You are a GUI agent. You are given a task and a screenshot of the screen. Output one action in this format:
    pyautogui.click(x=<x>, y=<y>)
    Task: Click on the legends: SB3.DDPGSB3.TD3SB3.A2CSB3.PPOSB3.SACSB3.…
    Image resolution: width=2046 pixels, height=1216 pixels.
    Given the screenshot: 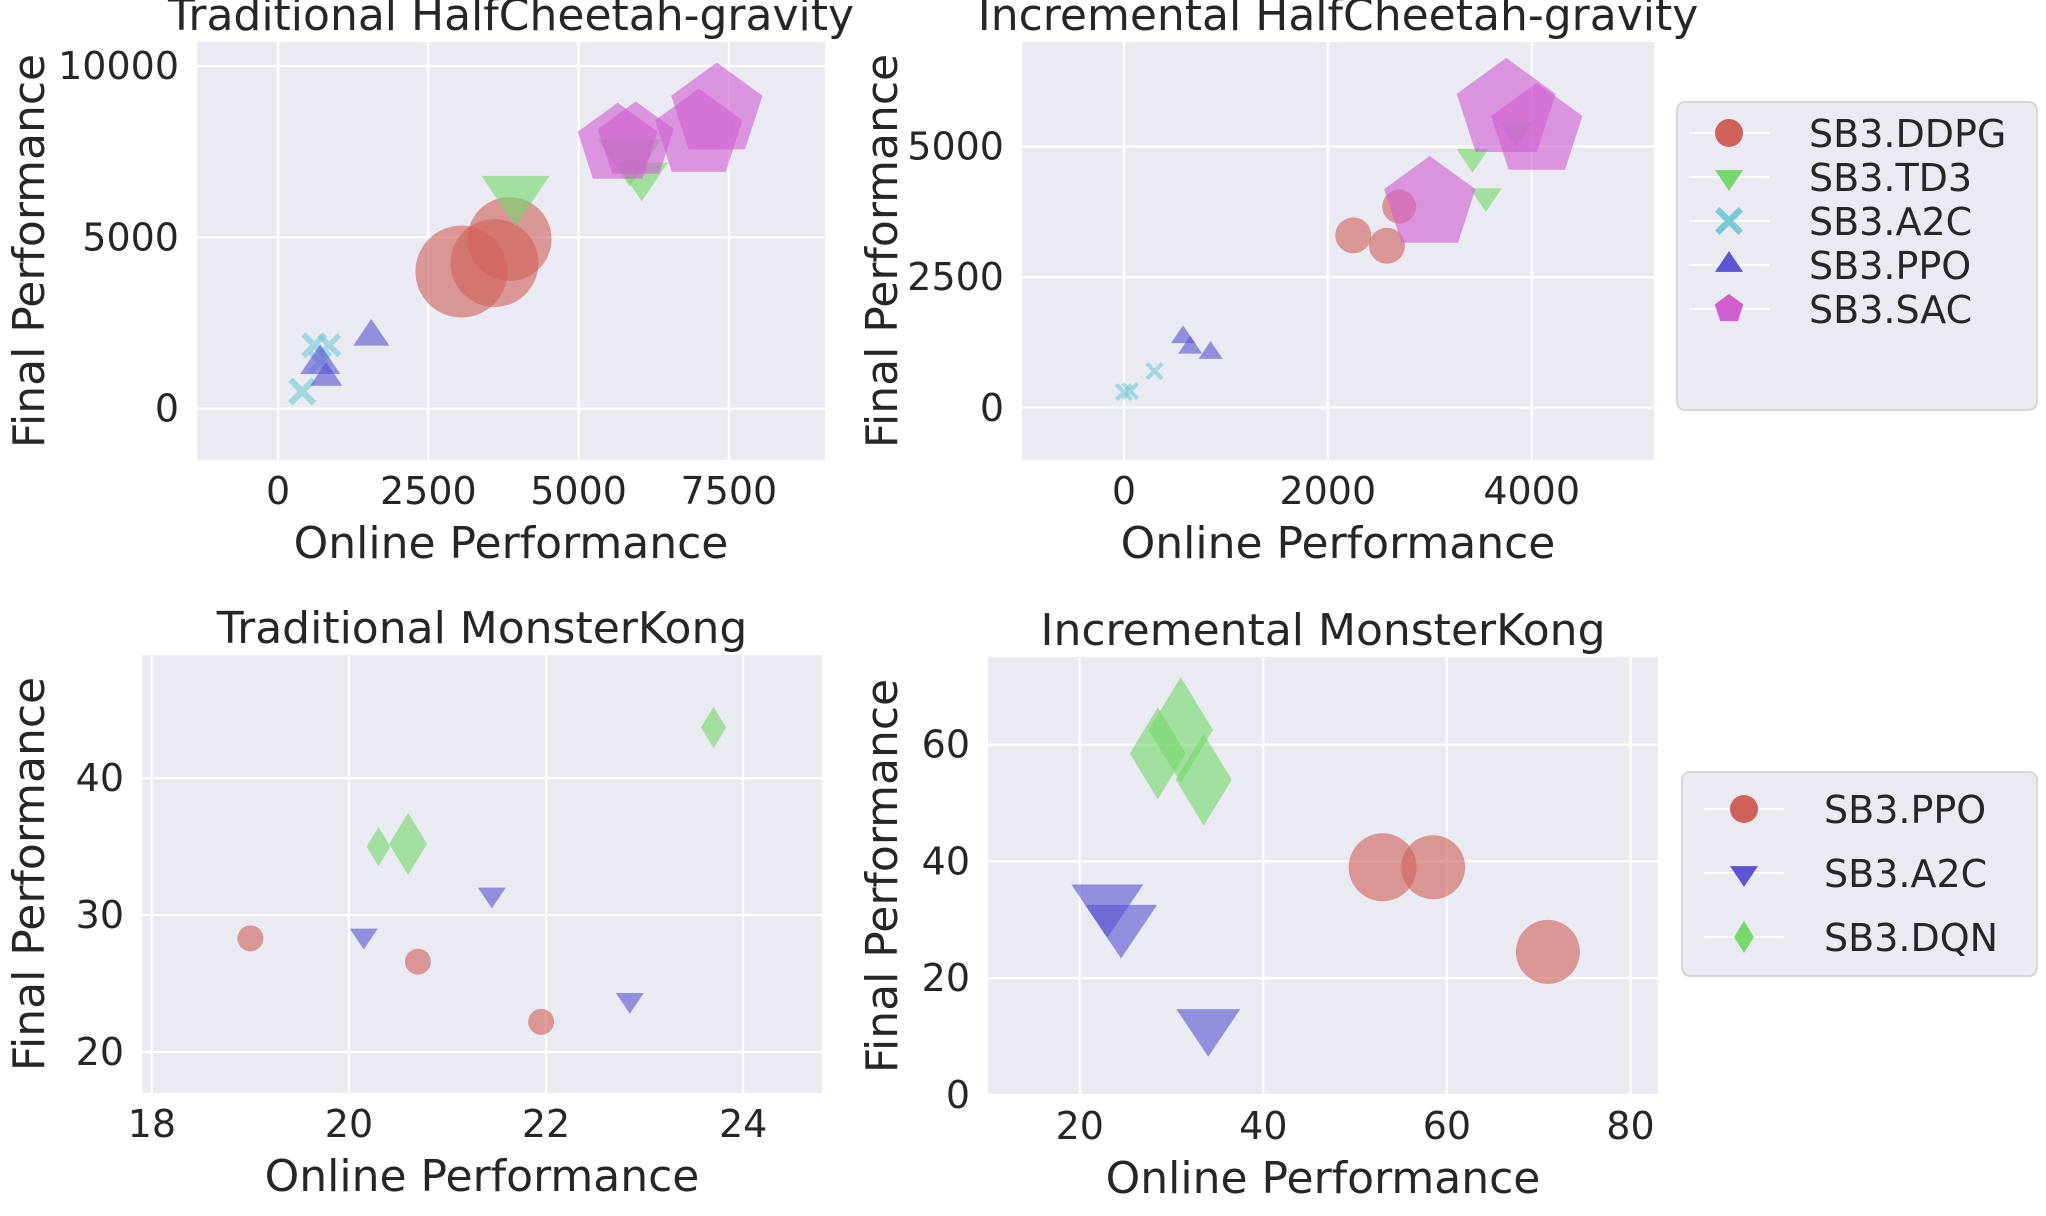 What is the action you would take?
    pyautogui.click(x=1857, y=539)
    